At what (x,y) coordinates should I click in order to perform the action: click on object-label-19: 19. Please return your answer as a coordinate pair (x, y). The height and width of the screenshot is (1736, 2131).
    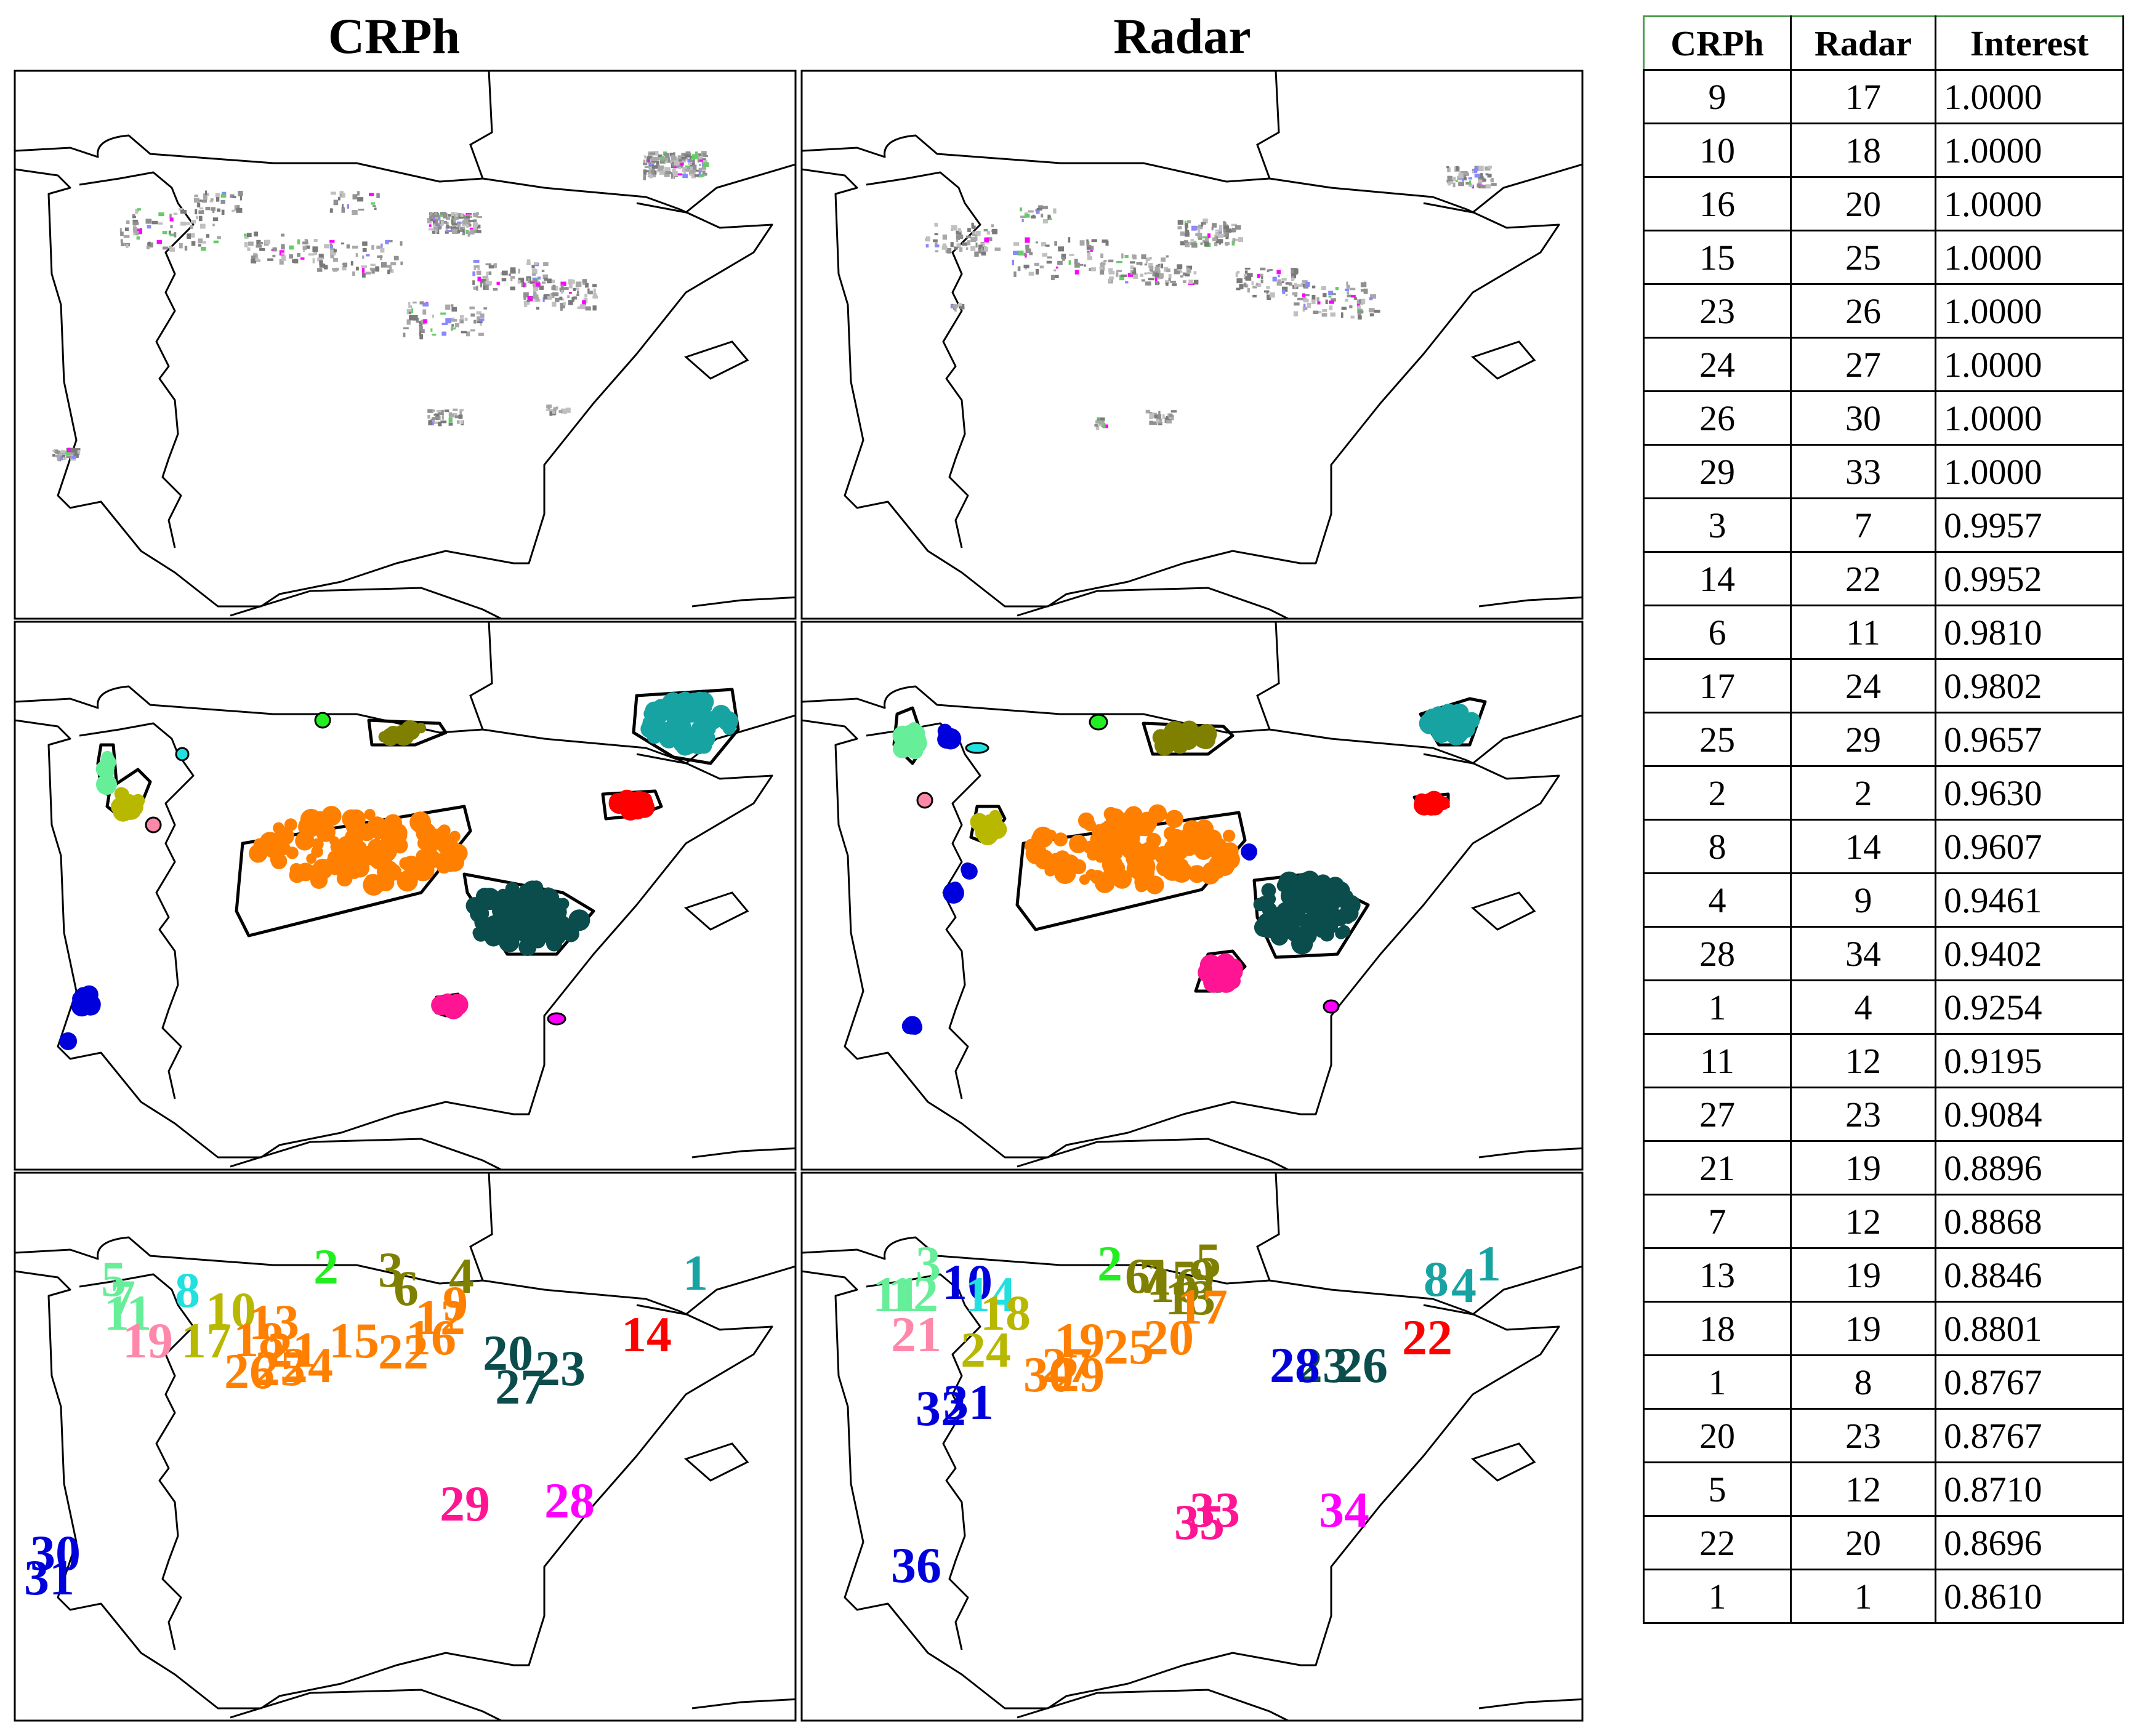
    Looking at the image, I should click on (148, 1340).